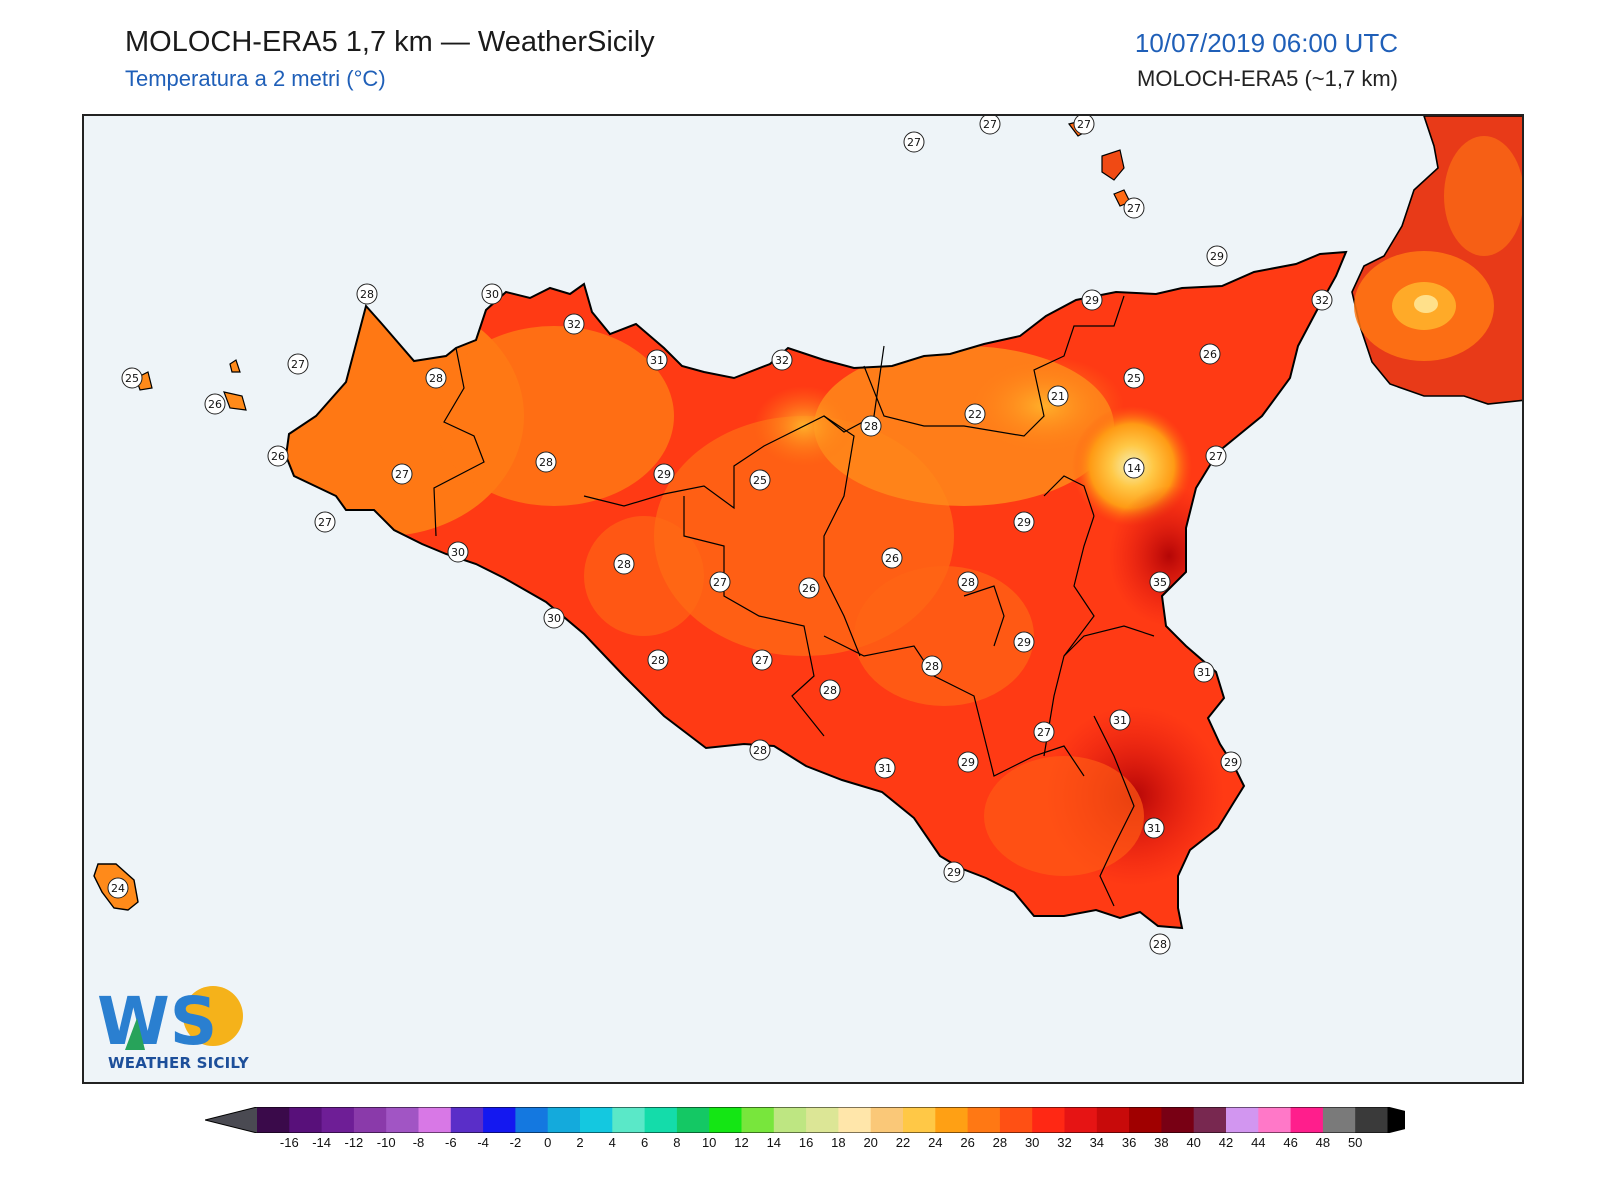  What do you see at coordinates (1193, 1142) in the screenshot?
I see `colorbar-tick-label: 40` at bounding box center [1193, 1142].